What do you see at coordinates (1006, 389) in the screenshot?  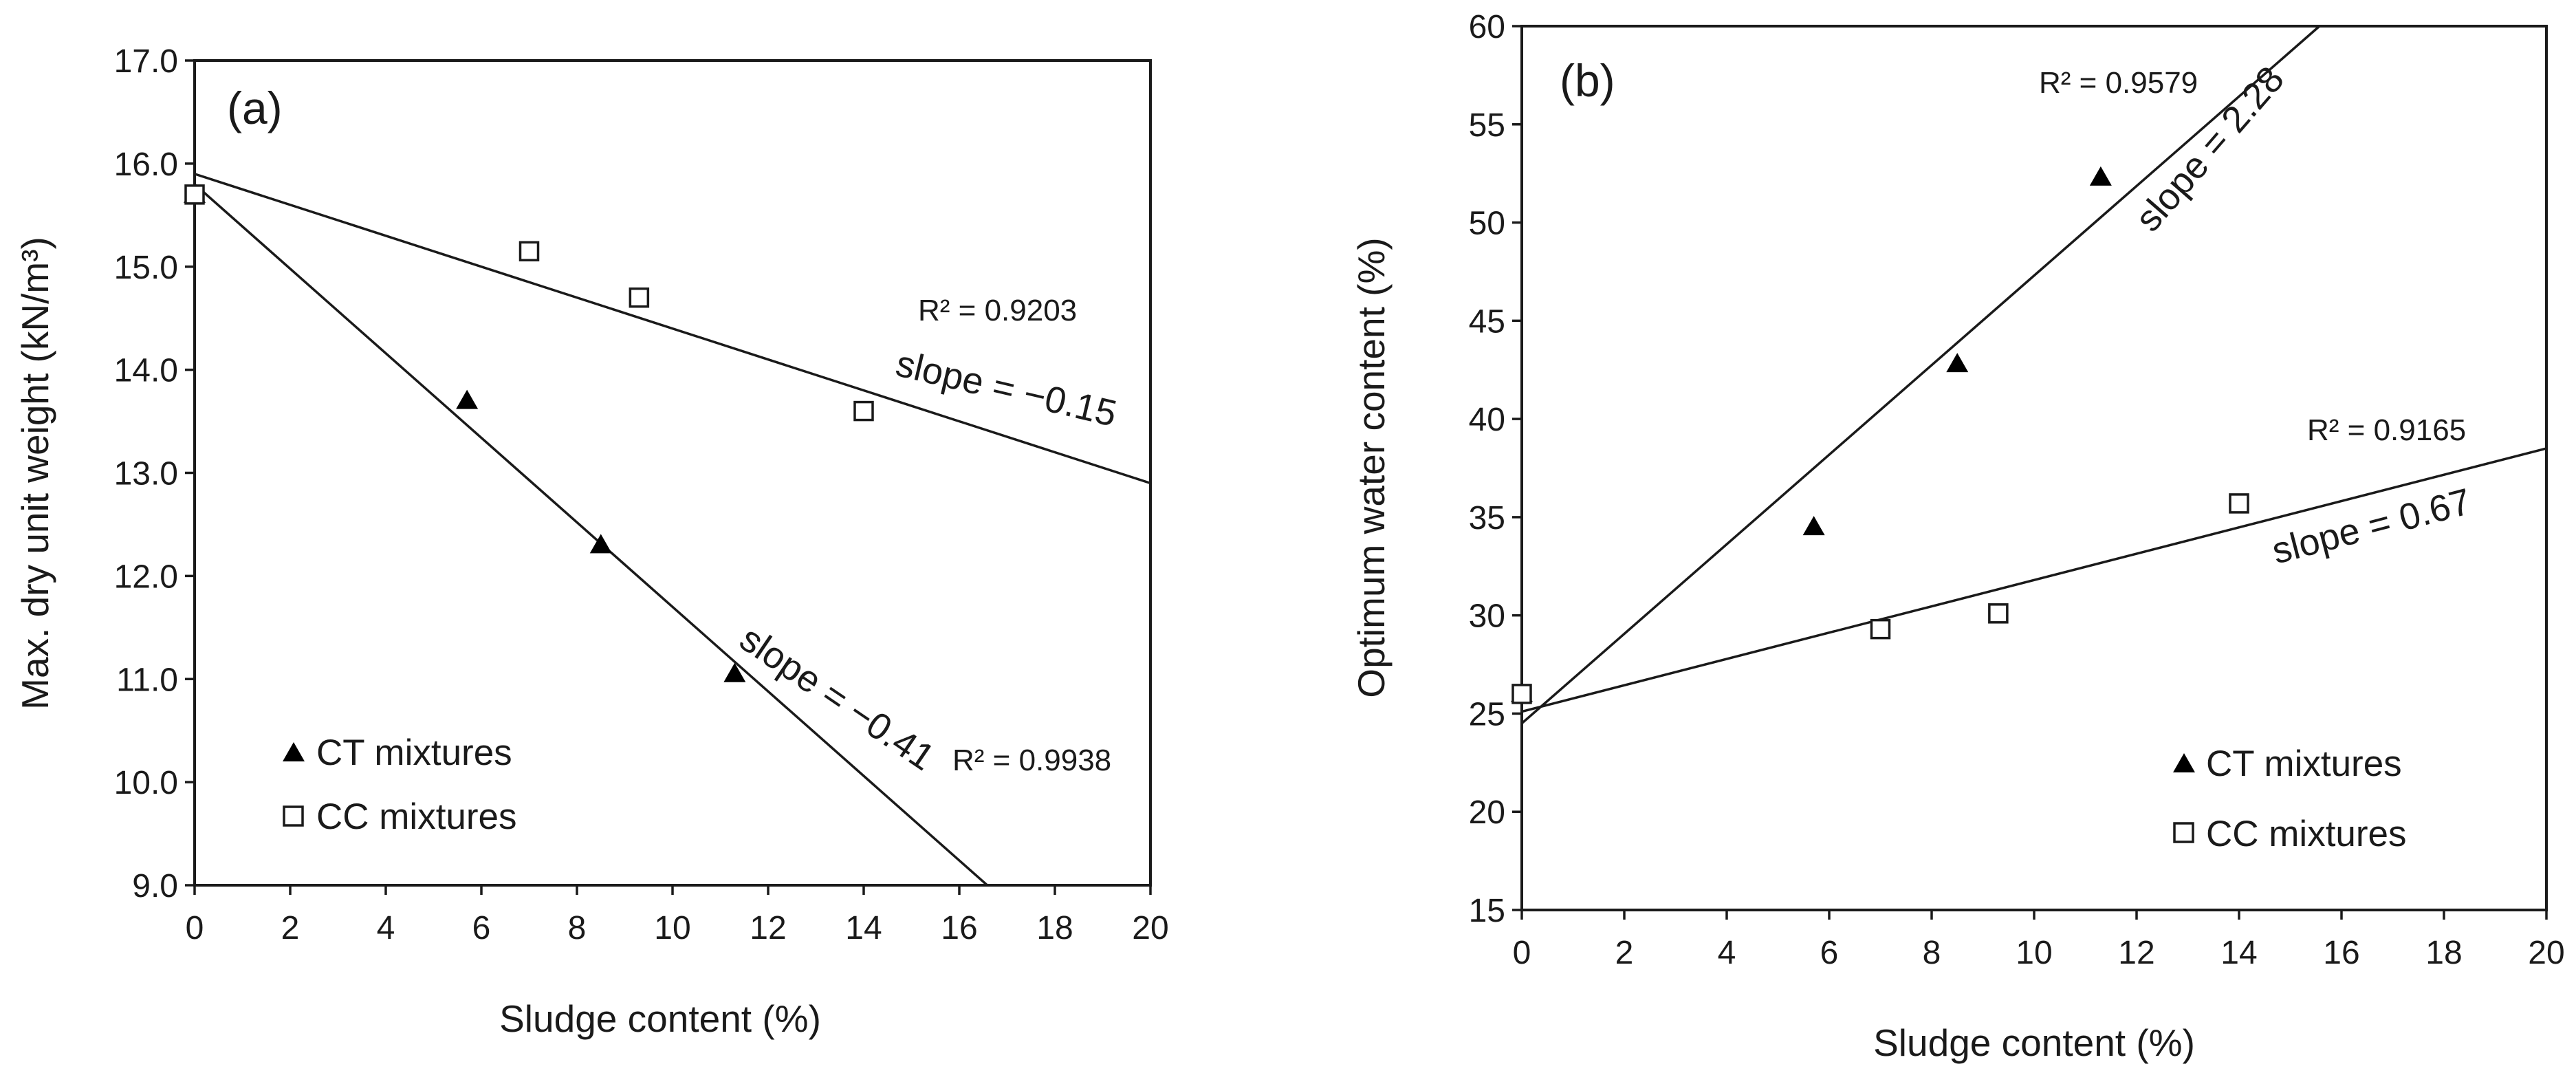 I see `slope-label-cc-a: slope = −0.15` at bounding box center [1006, 389].